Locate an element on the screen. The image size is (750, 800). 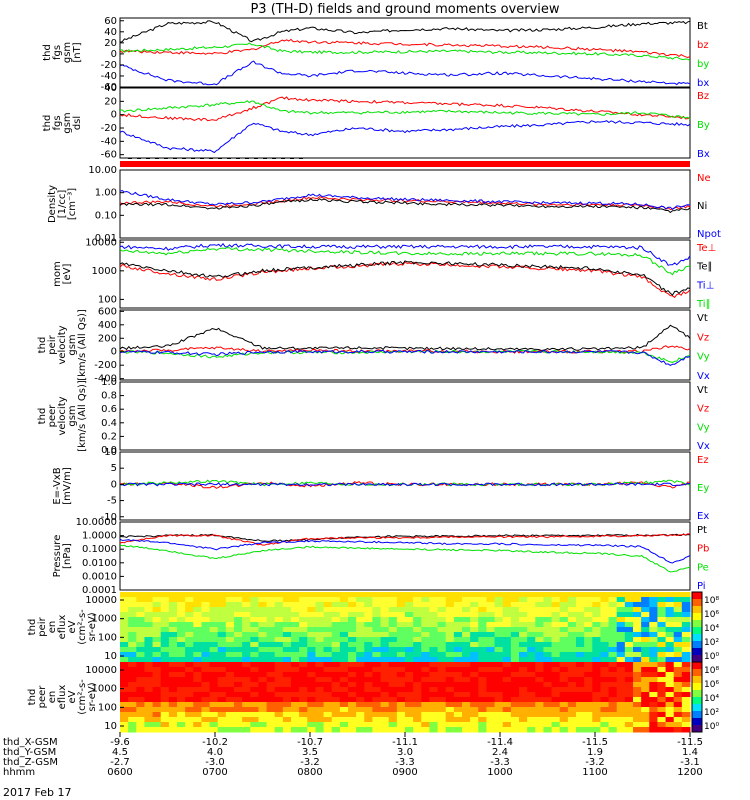
y-tick-label: 1.0 is located at coordinates (109, 382).